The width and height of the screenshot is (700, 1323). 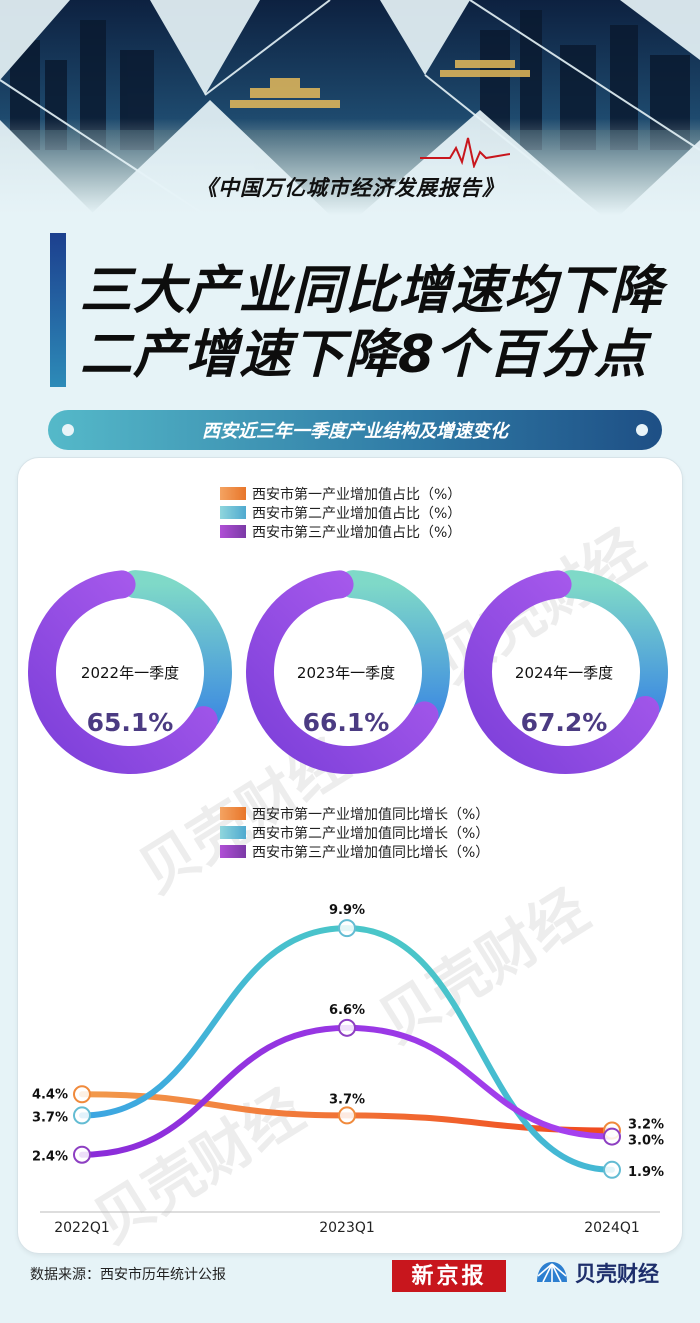 I want to click on page-title-line2: 二产增速下降8个百分点, so click(x=364, y=355).